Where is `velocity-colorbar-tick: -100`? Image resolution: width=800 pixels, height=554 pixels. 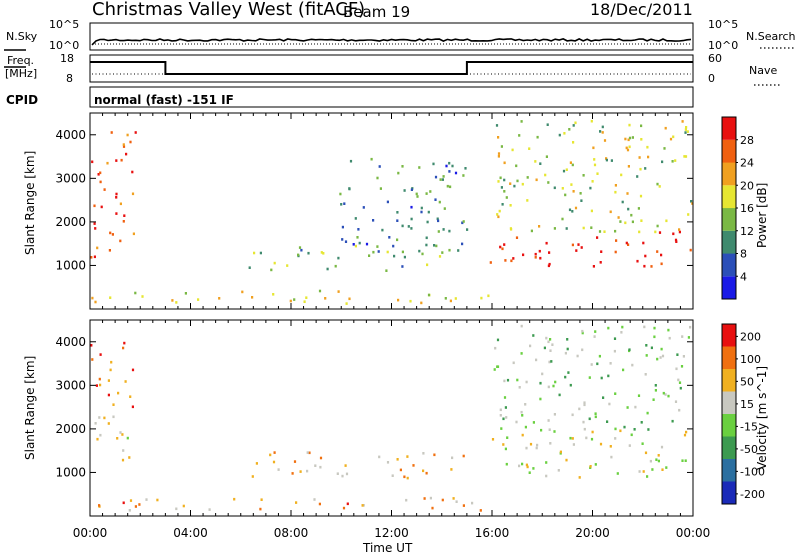
velocity-colorbar-tick: -100 is located at coordinates (752, 471).